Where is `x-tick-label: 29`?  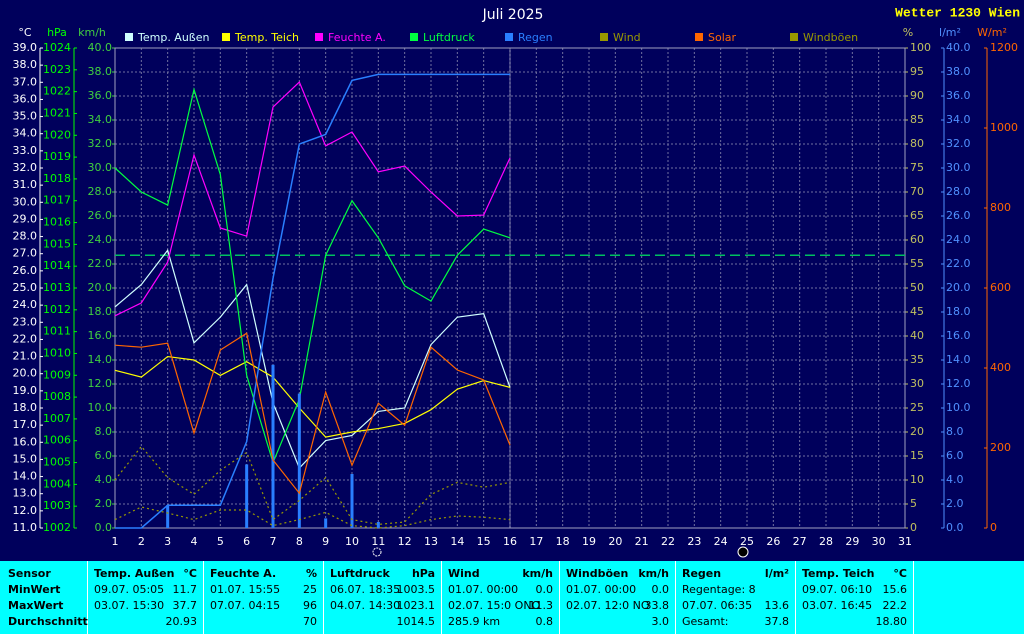
x-tick-label: 29 is located at coordinates (852, 541).